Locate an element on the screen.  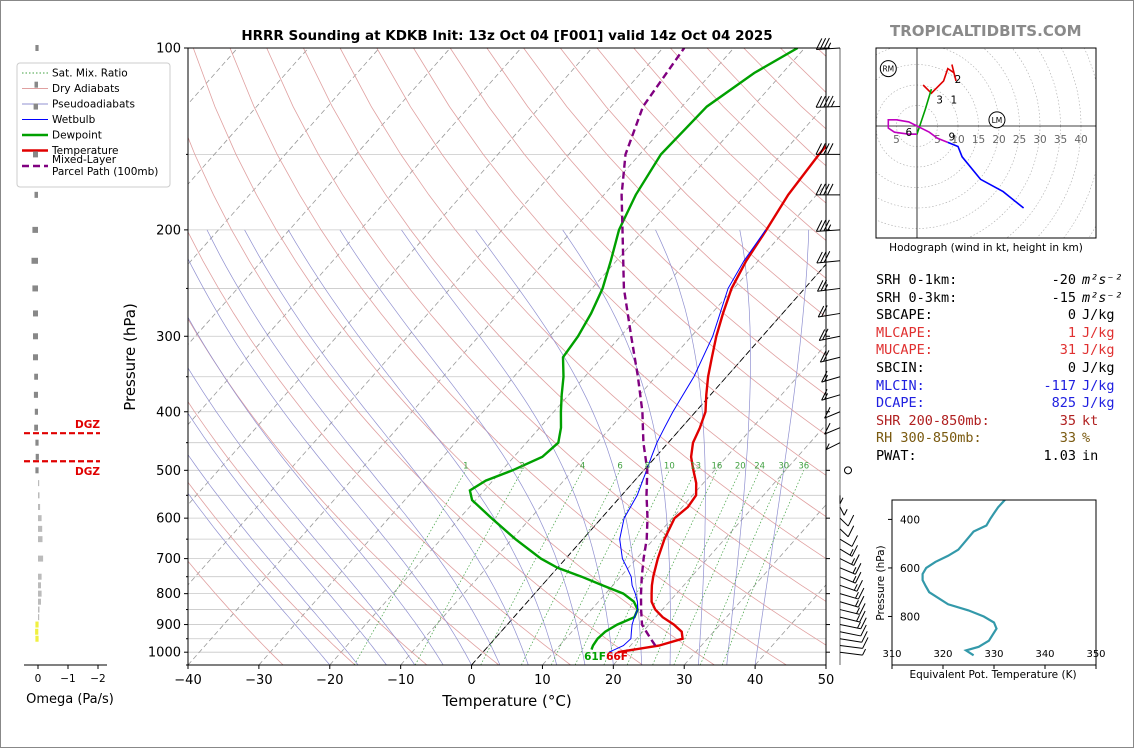
stats-row: RH 300-850mb: 33% is located at coordinates (999, 439).